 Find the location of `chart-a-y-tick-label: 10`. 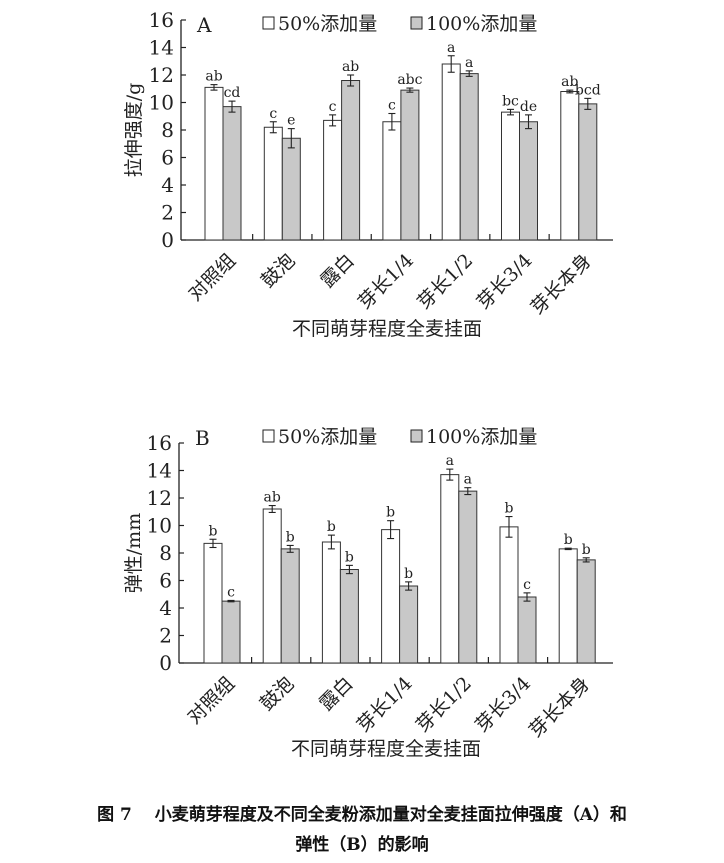

chart-a-y-tick-label: 10 is located at coordinates (161, 103).